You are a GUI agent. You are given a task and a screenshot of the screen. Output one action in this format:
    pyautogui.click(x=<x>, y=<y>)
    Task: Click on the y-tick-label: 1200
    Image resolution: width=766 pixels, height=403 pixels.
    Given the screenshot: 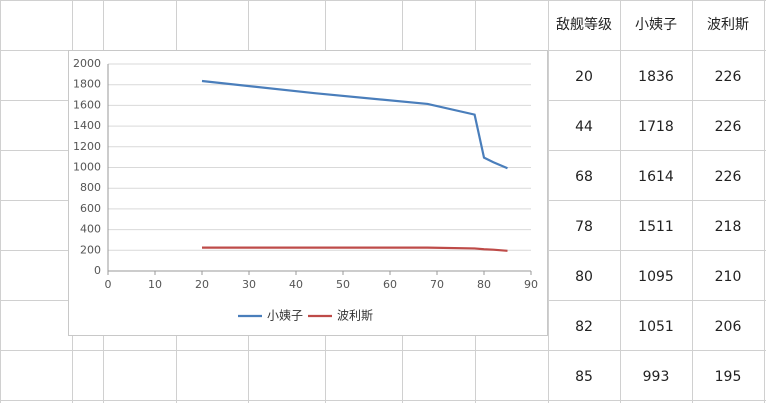 What is the action you would take?
    pyautogui.click(x=87, y=146)
    